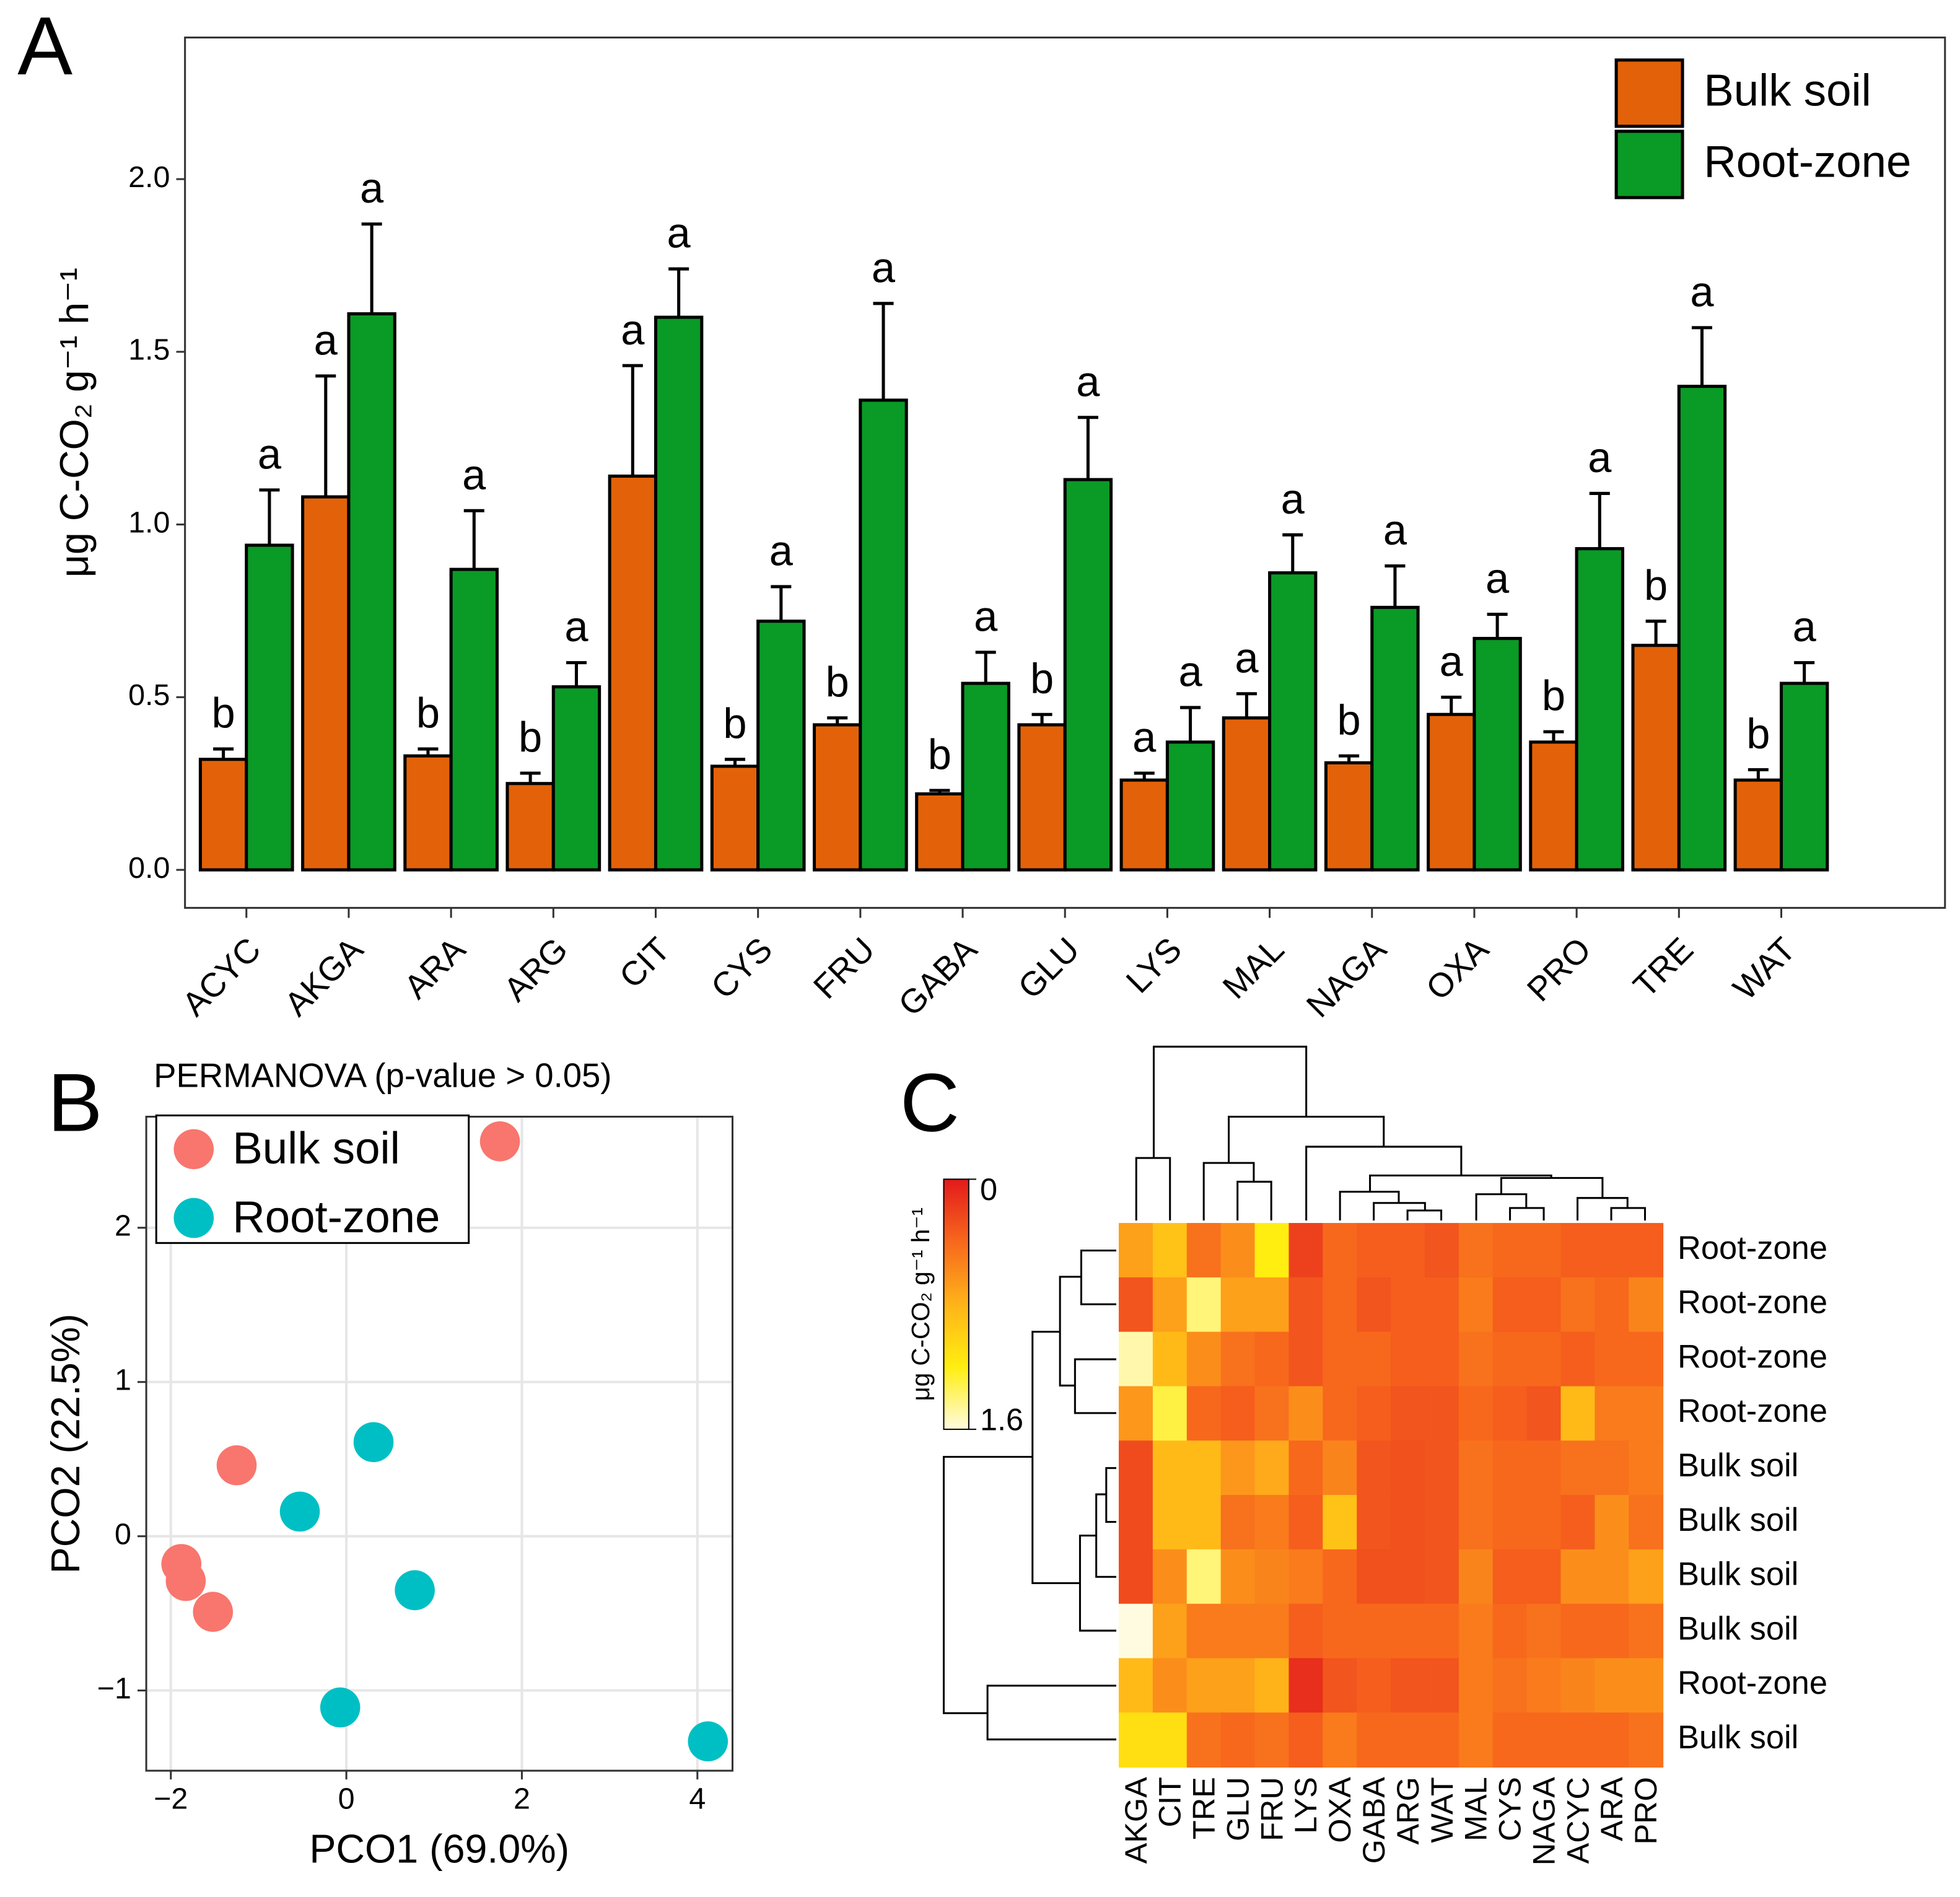  What do you see at coordinates (1204, 1808) in the screenshot?
I see `column-label: TRE` at bounding box center [1204, 1808].